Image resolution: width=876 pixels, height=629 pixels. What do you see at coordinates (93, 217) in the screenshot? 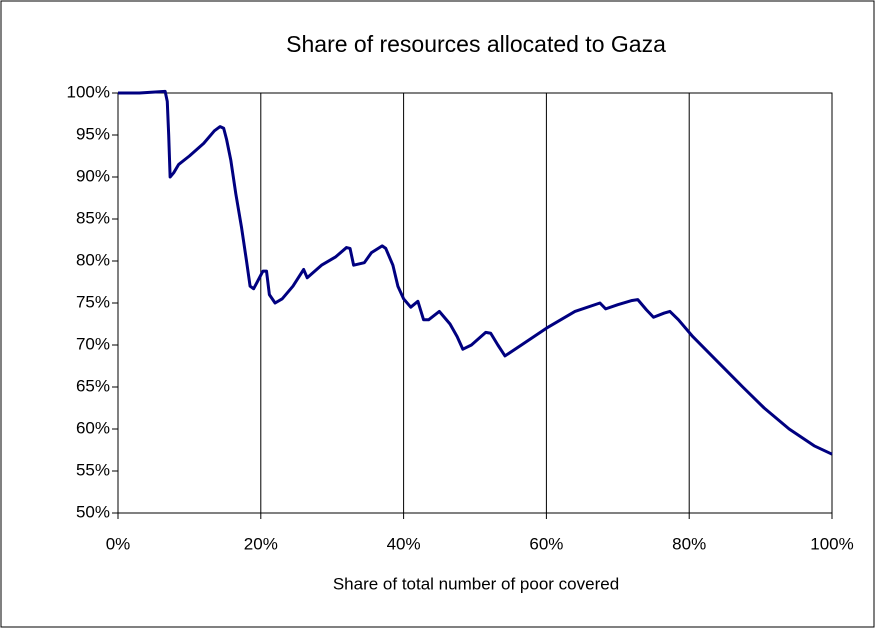
I see `y-tick-label: 85%` at bounding box center [93, 217].